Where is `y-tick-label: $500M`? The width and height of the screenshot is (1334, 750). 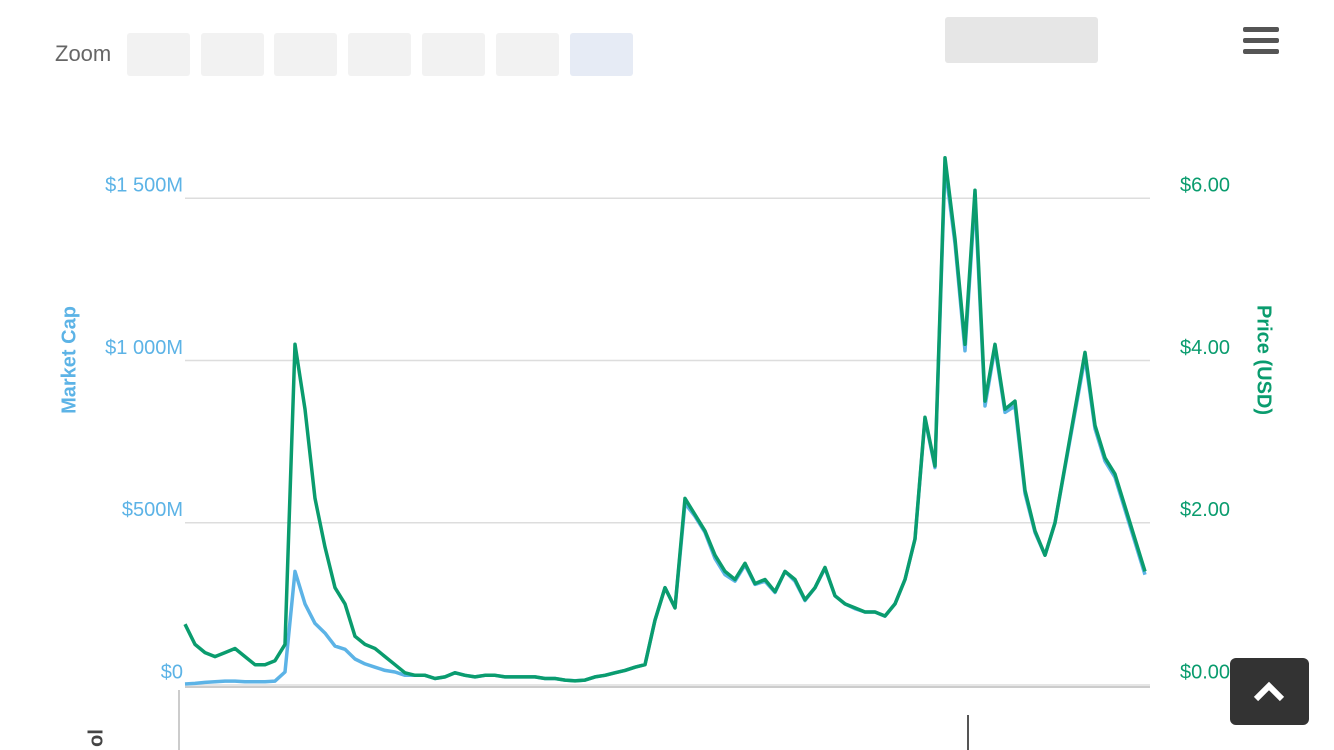
y-tick-label: $500M is located at coordinates (152, 510).